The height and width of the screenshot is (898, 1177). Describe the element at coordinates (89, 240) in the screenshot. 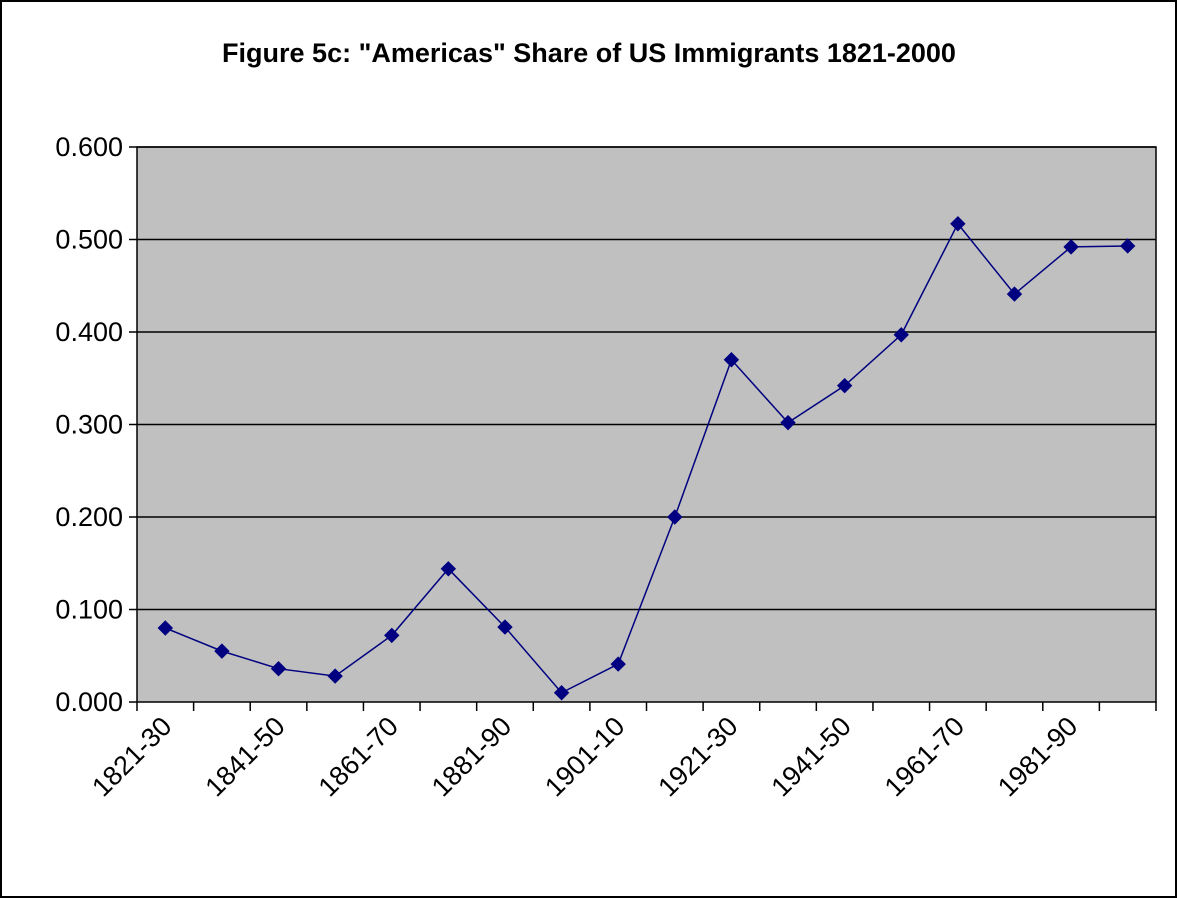

I see `y-tick-label: 0.500` at that location.